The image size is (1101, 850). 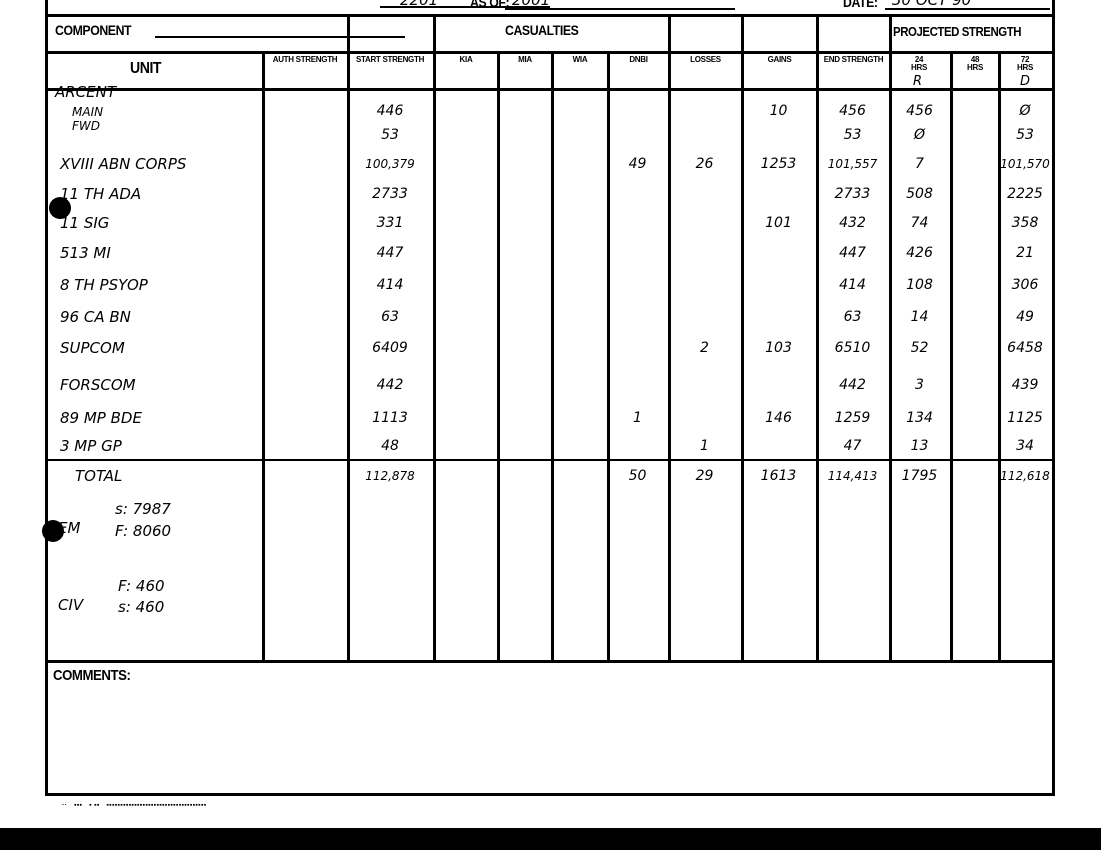 I want to click on cell-start: 331, so click(x=390, y=223).